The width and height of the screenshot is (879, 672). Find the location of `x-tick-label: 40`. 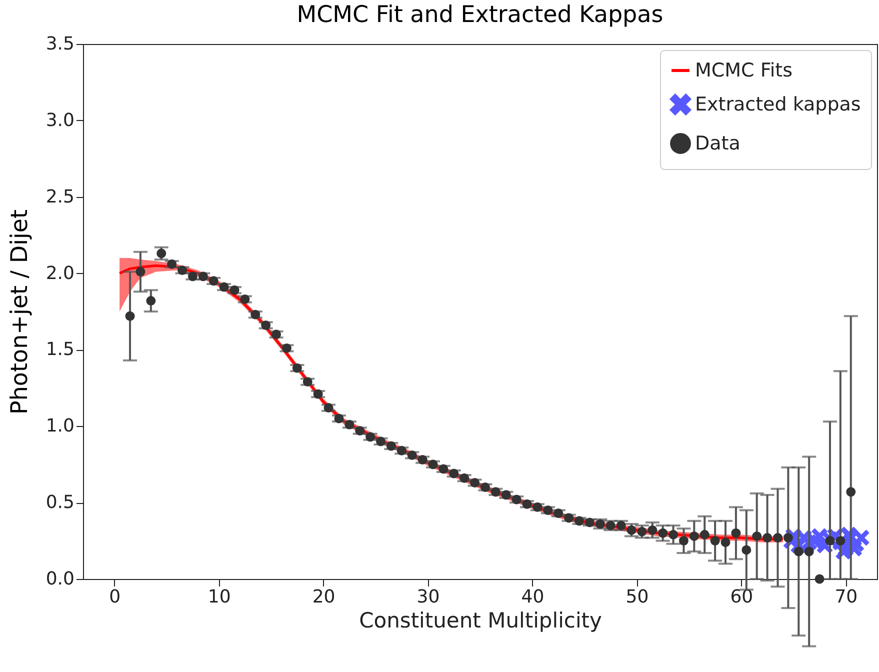

x-tick-label: 40 is located at coordinates (532, 597).